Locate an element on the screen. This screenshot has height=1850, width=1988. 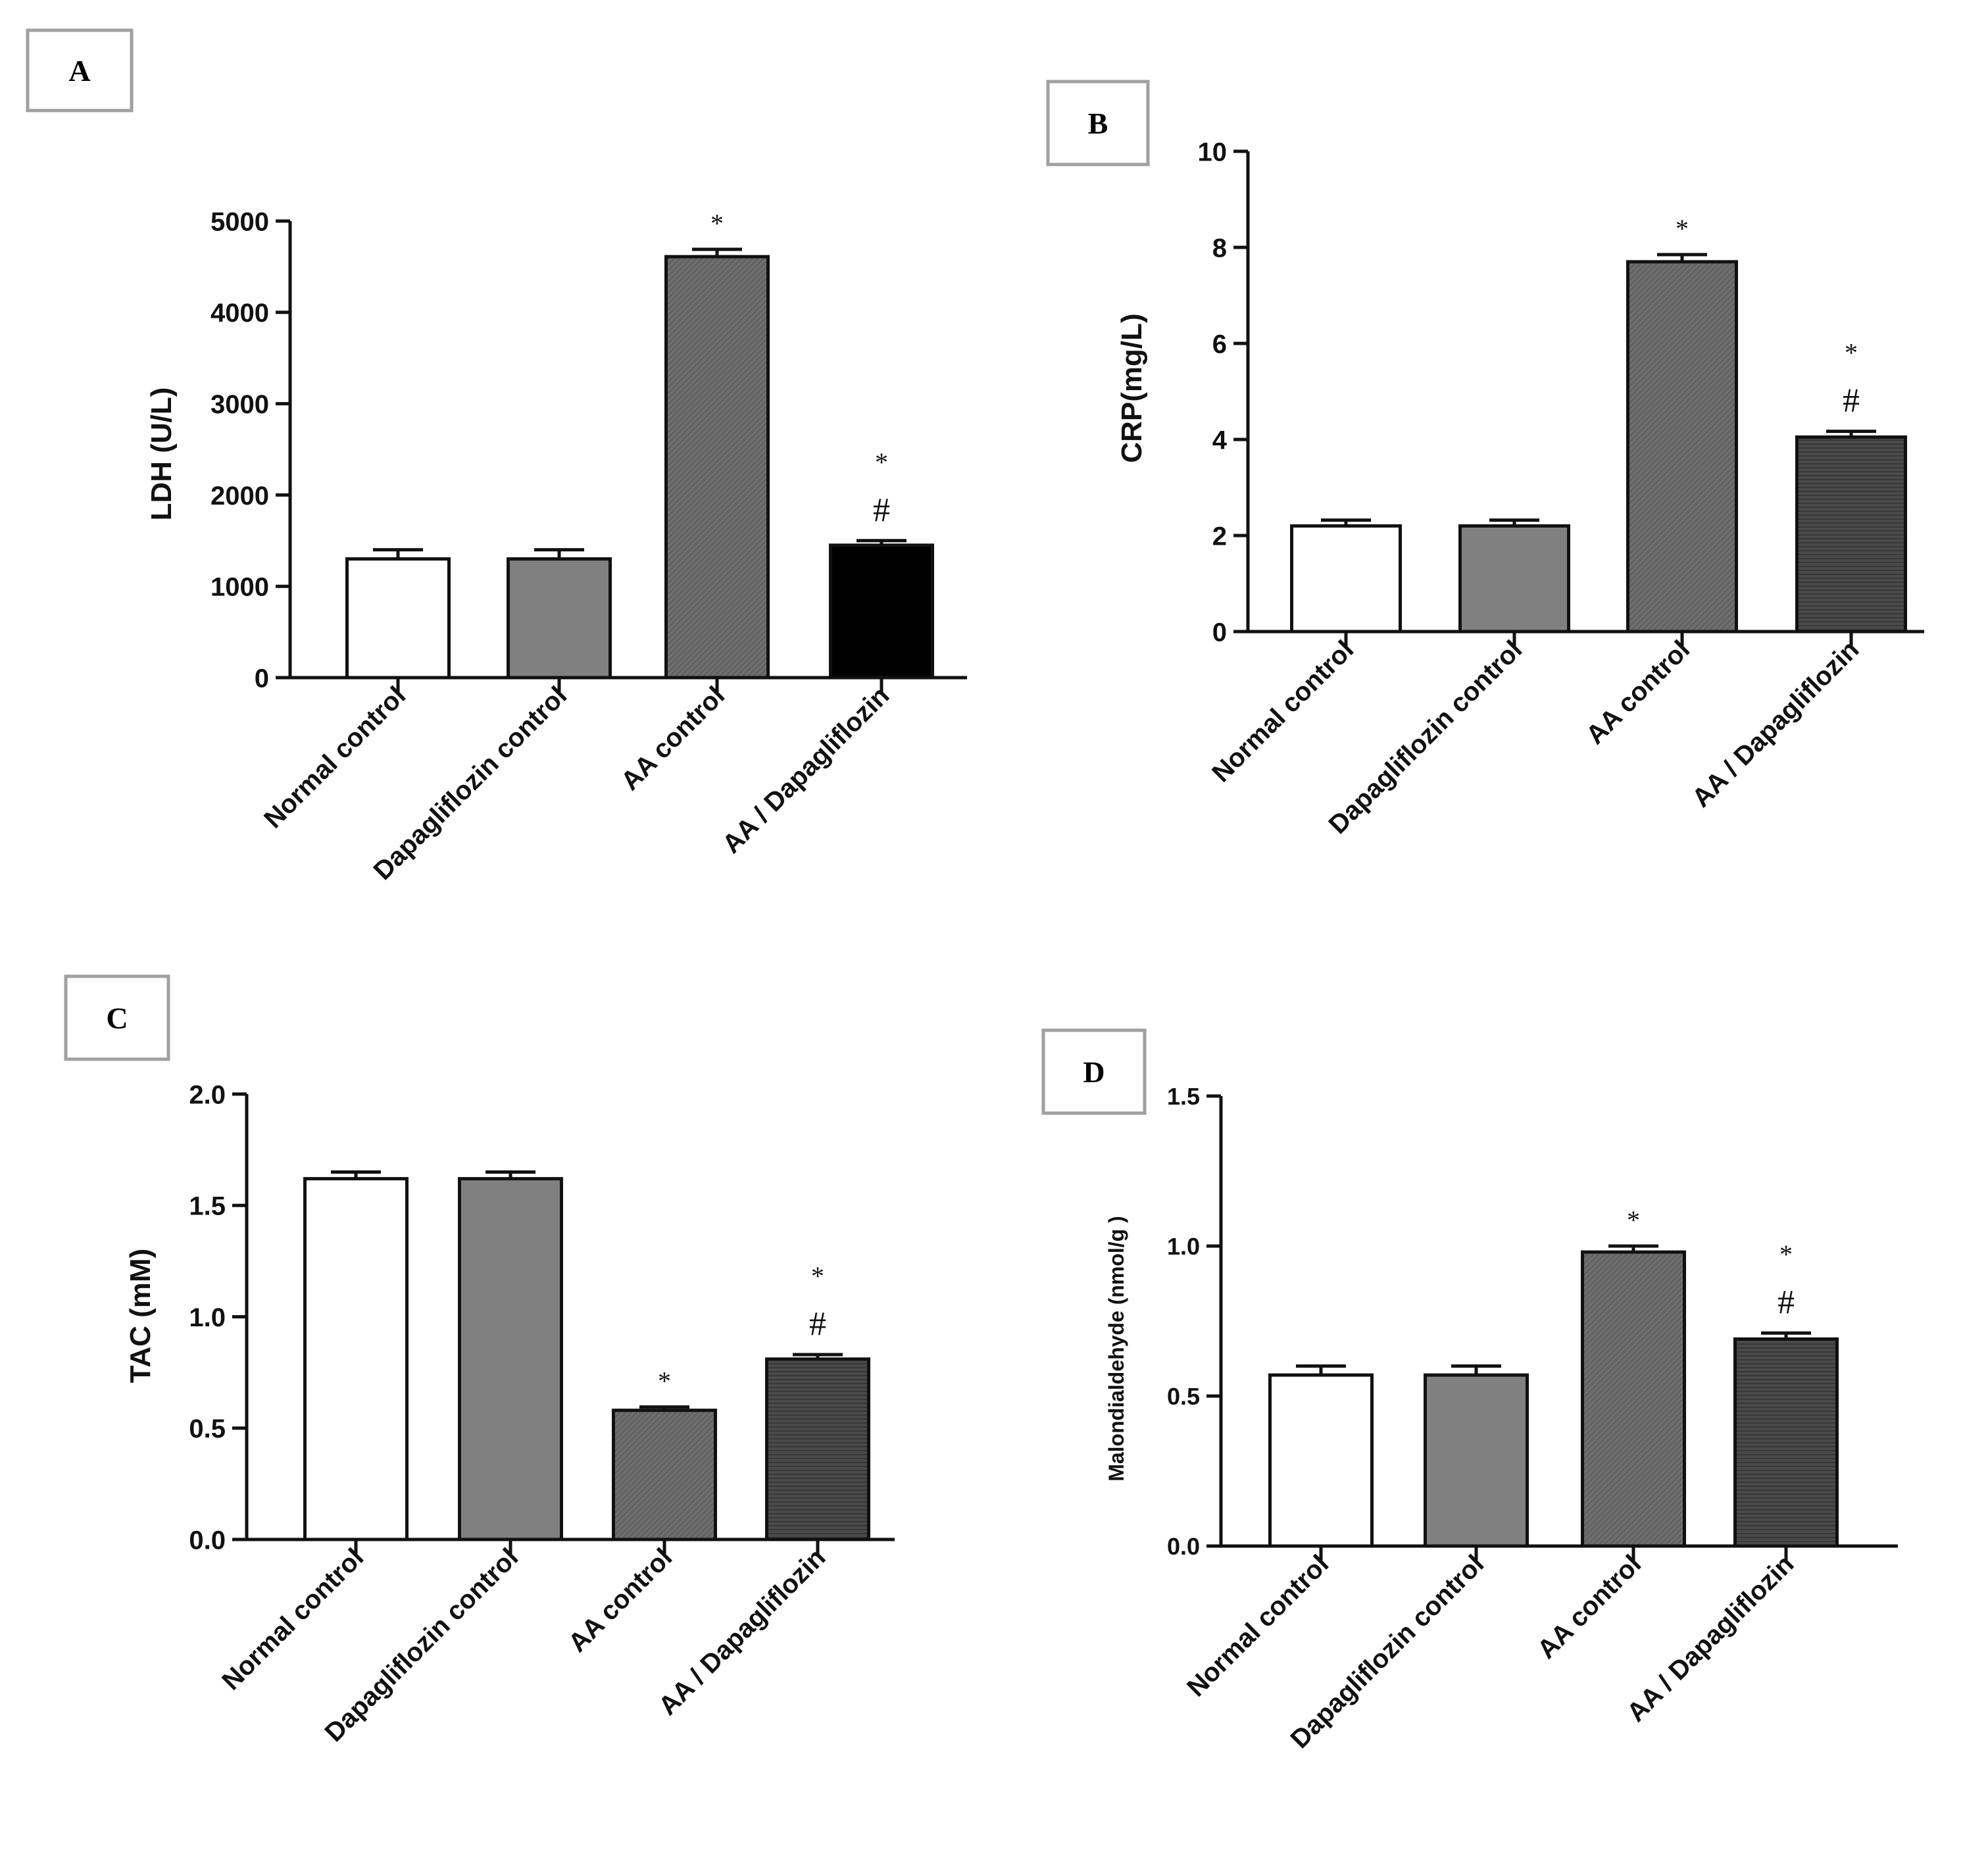
category-label: Dapagliflozin control is located at coordinates (1426, 737).